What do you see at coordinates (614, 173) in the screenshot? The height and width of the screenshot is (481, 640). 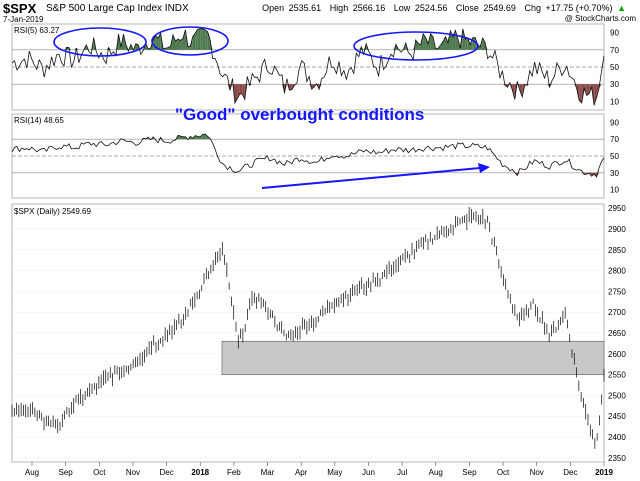 I see `rsi14-y-tick: 30` at bounding box center [614, 173].